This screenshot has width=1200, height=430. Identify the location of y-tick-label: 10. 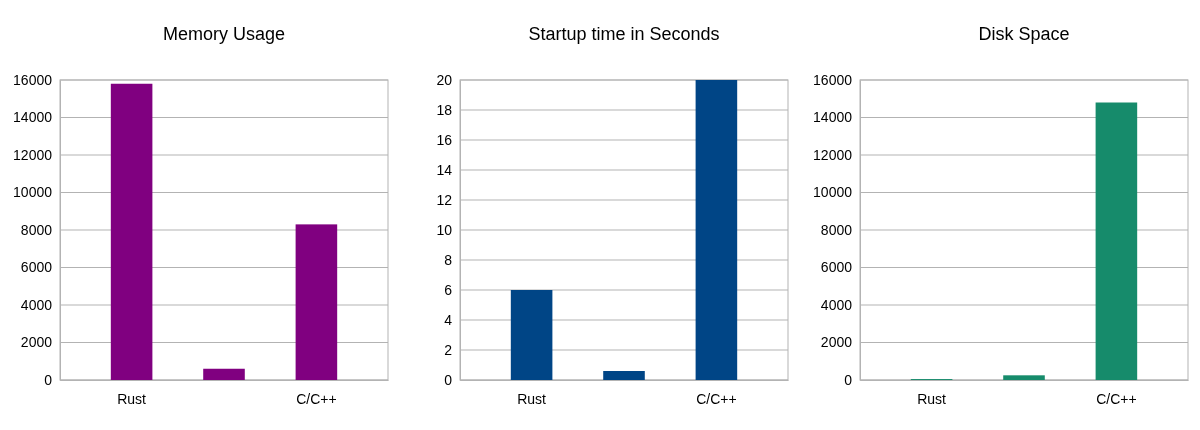
(444, 229).